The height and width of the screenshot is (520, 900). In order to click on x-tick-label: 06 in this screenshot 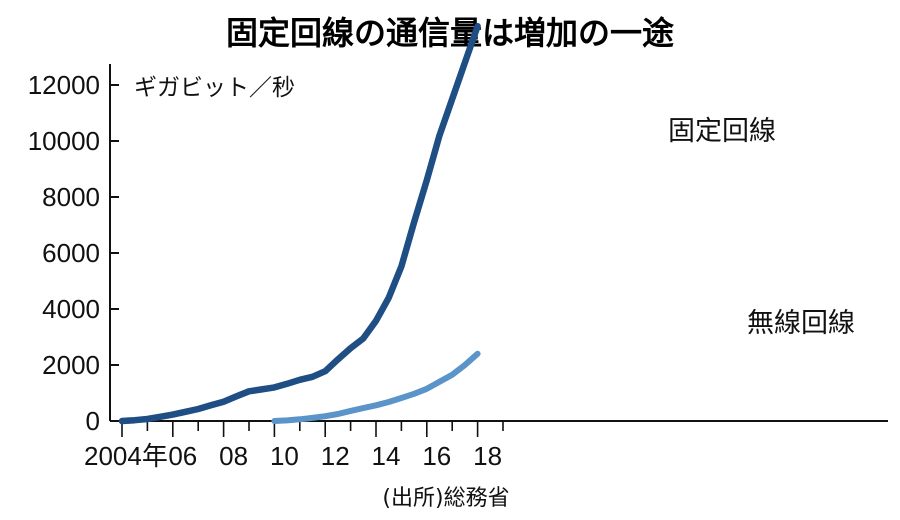, I will do `click(182, 456)`.